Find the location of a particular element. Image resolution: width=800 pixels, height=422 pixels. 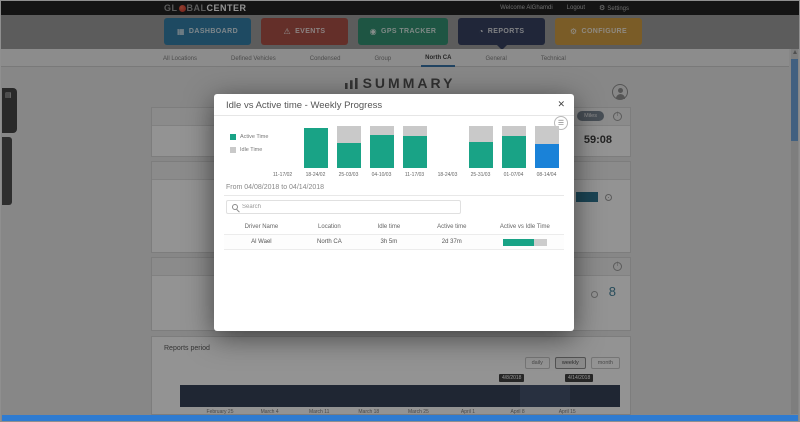

scrollbar-track is located at coordinates (794, 231).